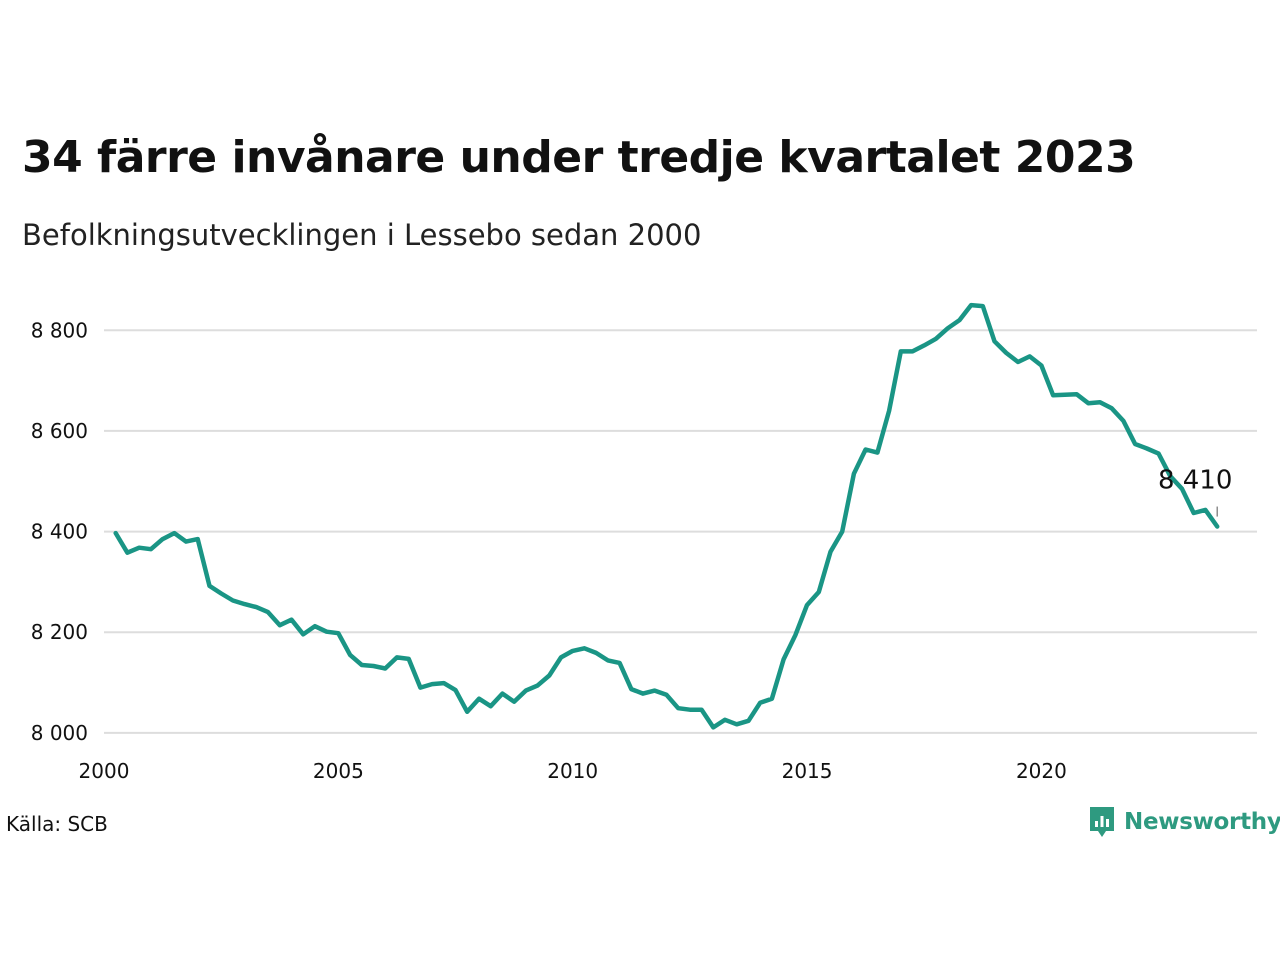 The height and width of the screenshot is (960, 1280). What do you see at coordinates (59, 733) in the screenshot?
I see `y-tick-label: 8 000` at bounding box center [59, 733].